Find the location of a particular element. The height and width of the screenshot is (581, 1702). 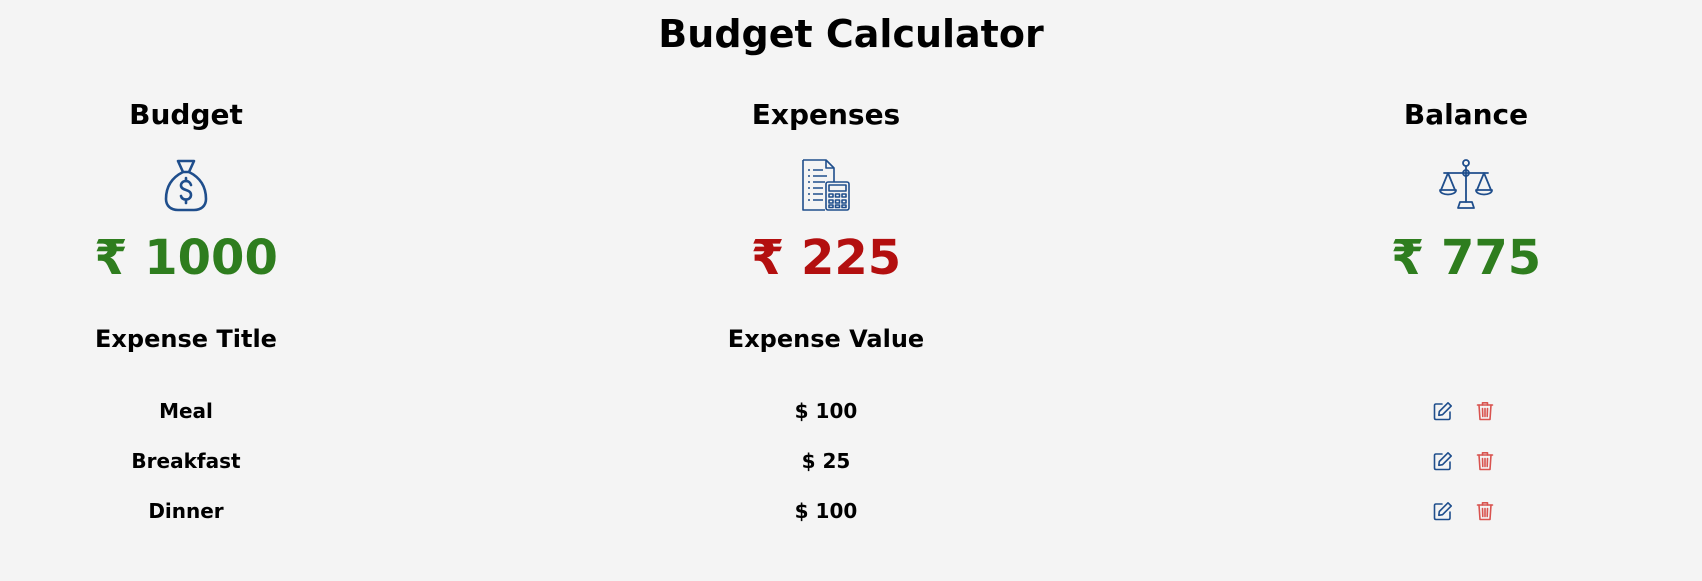

budget-amount: ₹ 1000 is located at coordinates (186, 258).